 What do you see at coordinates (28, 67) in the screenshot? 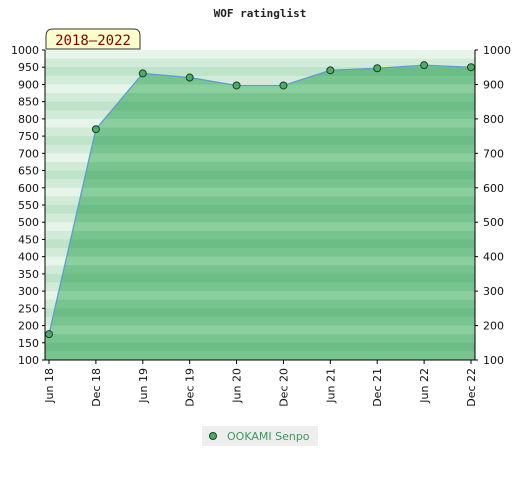
I see `y-tick-label-left: 950` at bounding box center [28, 67].